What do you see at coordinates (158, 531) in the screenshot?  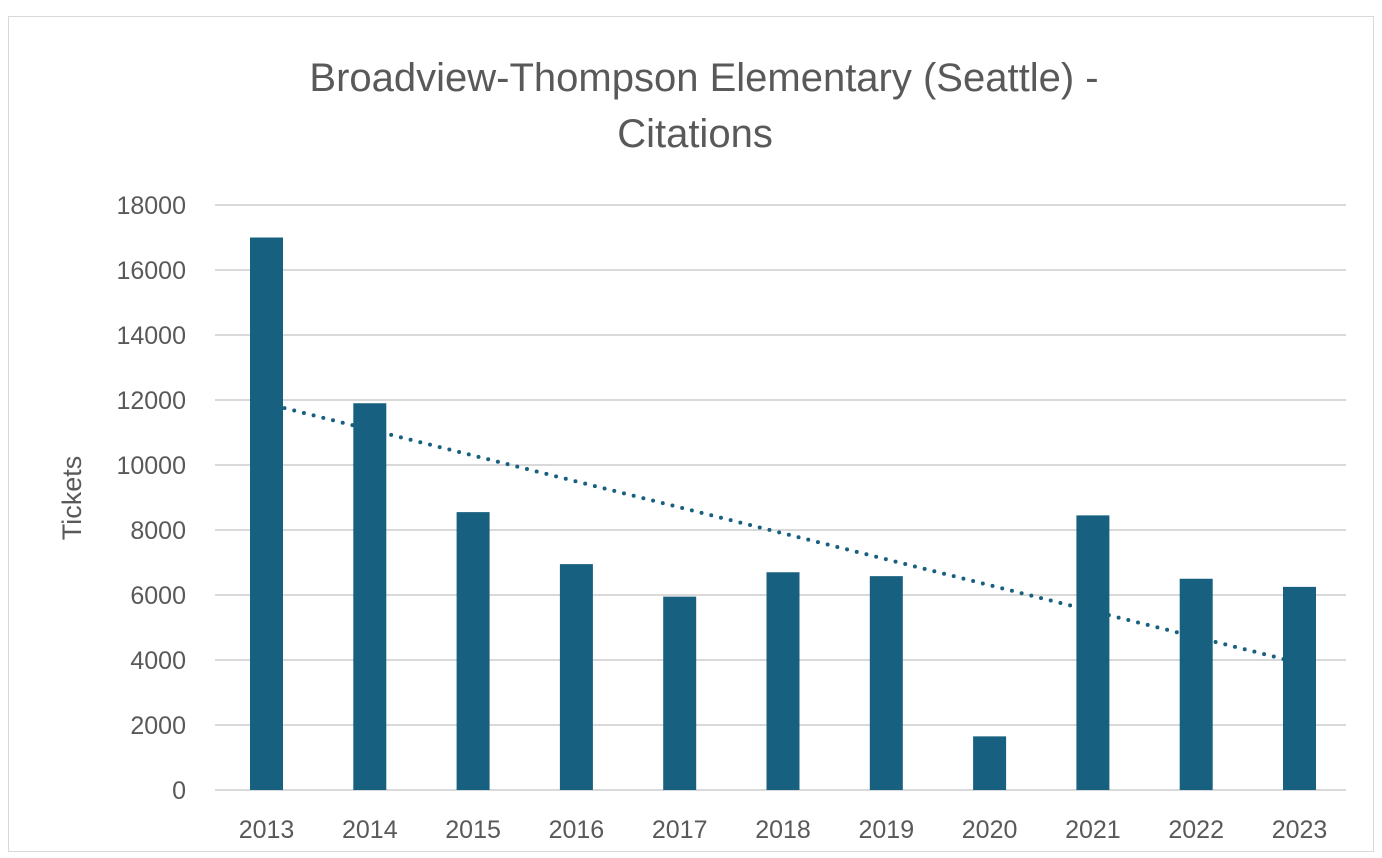 I see `y-tick-label: 8000` at bounding box center [158, 531].